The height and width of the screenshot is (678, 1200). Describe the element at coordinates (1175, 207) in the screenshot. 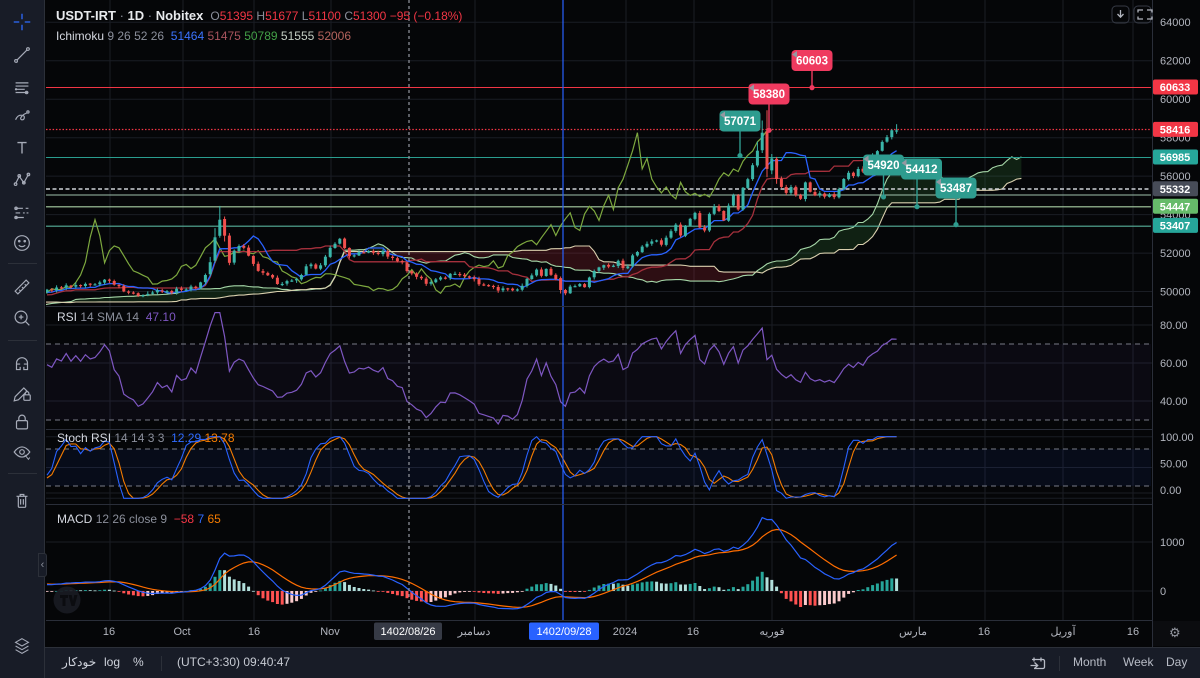

I see `svg-text: 54447` at that location.